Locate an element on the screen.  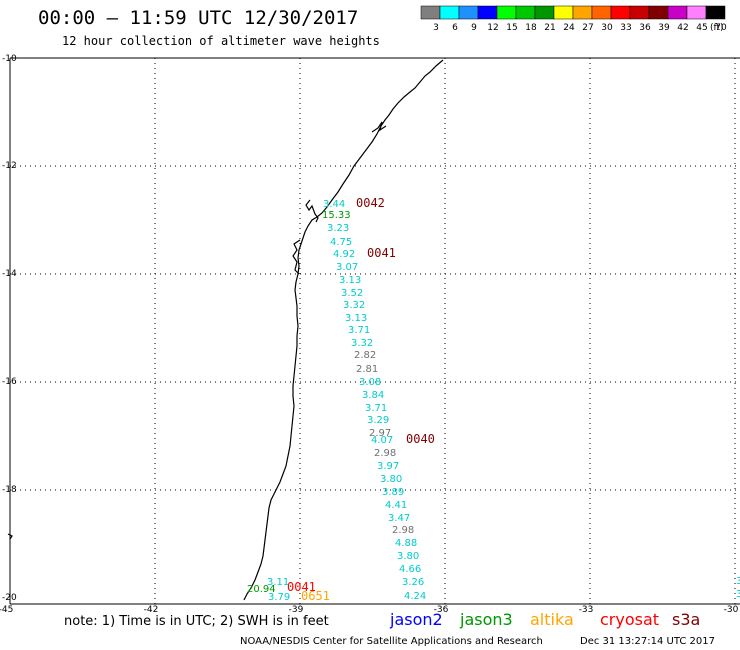
wave-height-value: 3.26 is located at coordinates (413, 582).